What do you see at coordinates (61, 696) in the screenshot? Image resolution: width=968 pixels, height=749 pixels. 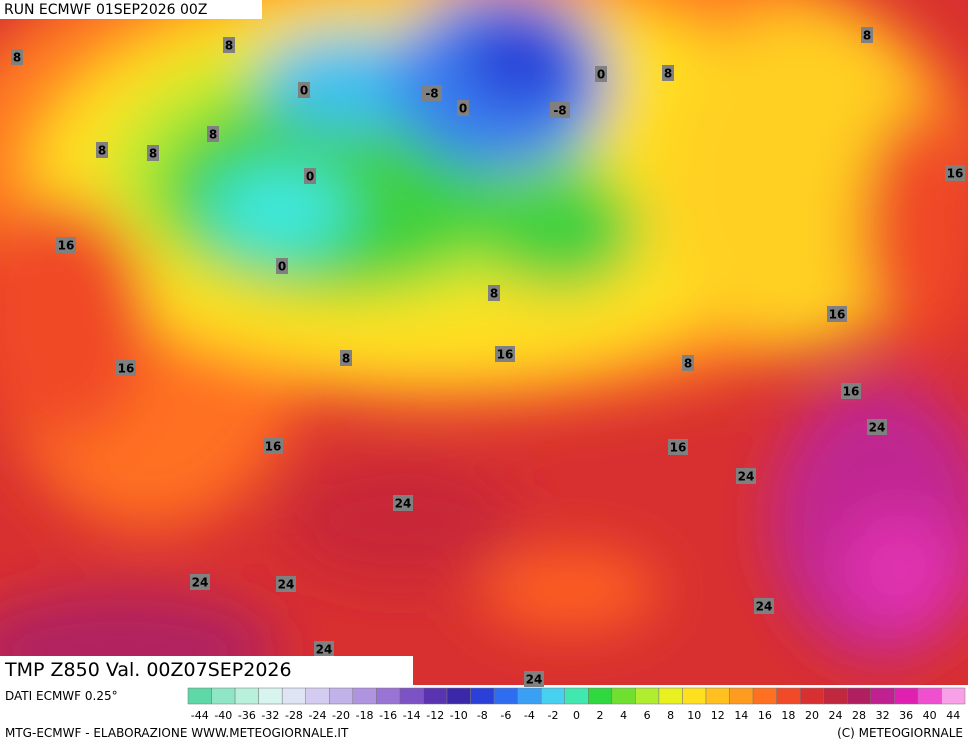 I see `source-label: DATI ECMWF 0.25°` at bounding box center [61, 696].